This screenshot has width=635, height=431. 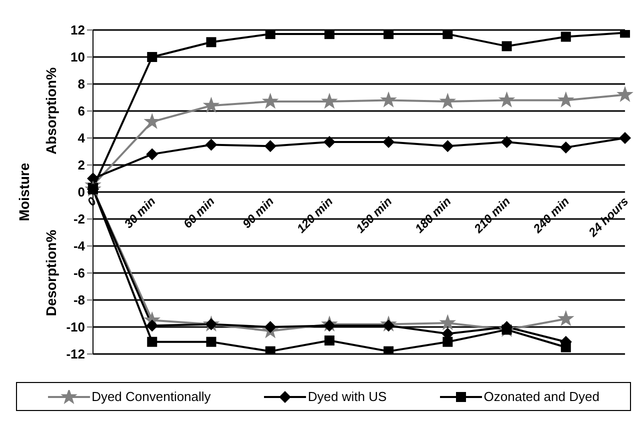 What do you see at coordinates (542, 396) in the screenshot?
I see `legend-label: Ozonated and Dyed` at bounding box center [542, 396].